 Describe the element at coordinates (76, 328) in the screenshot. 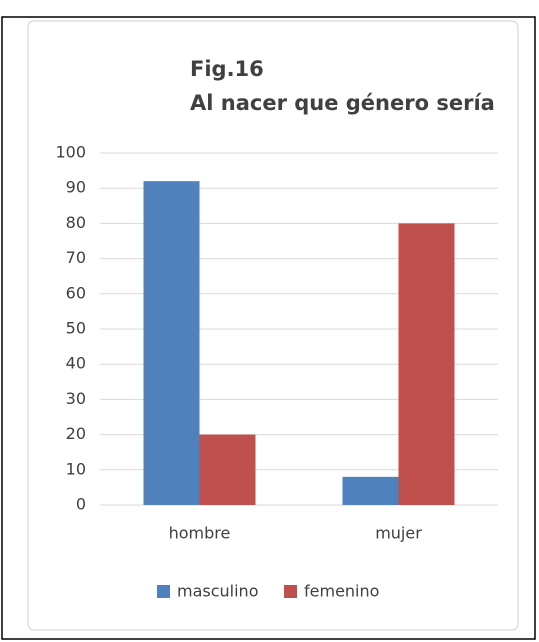

I see `y-tick-label: 50` at that location.